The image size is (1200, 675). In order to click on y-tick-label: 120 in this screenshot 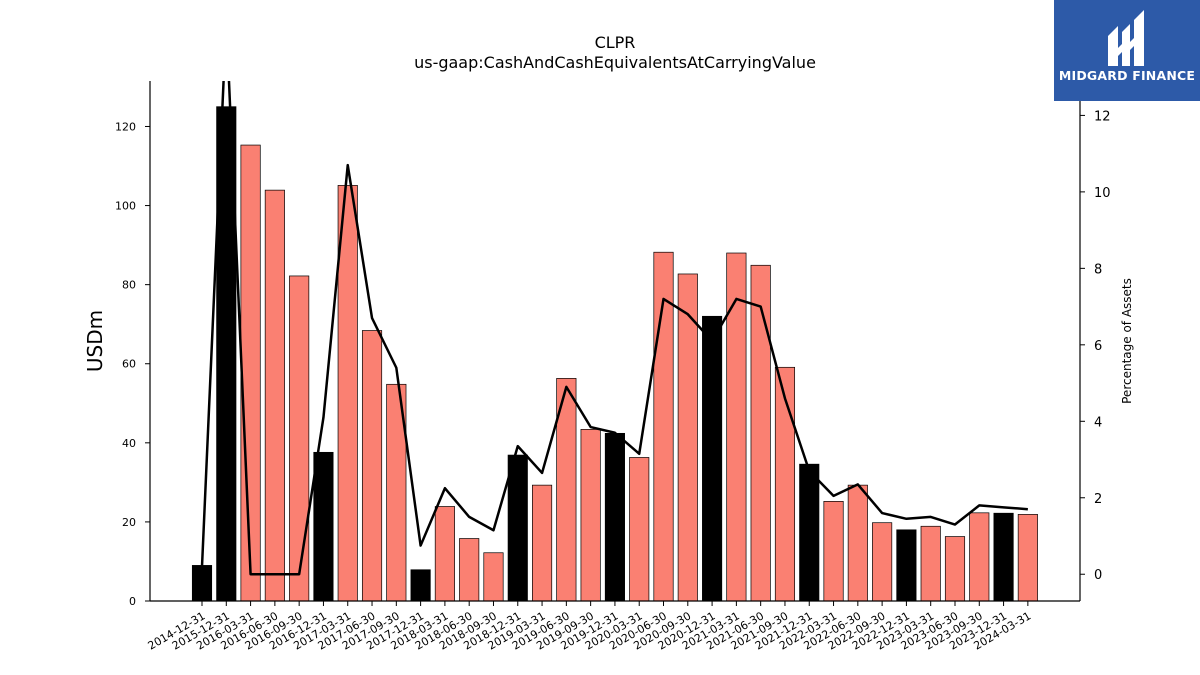, I will do `click(125, 126)`.